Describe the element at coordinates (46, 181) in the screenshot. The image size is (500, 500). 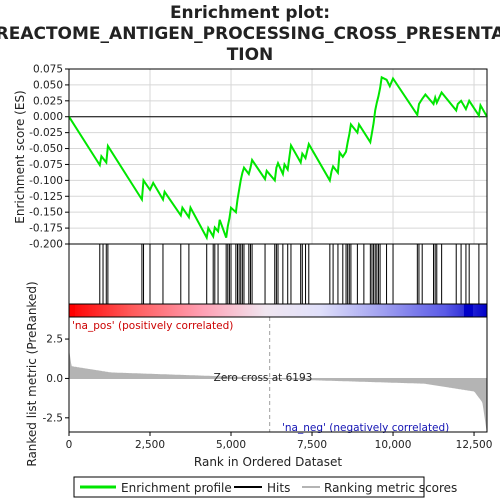
I see `es-tick-label: -0.100` at that location.